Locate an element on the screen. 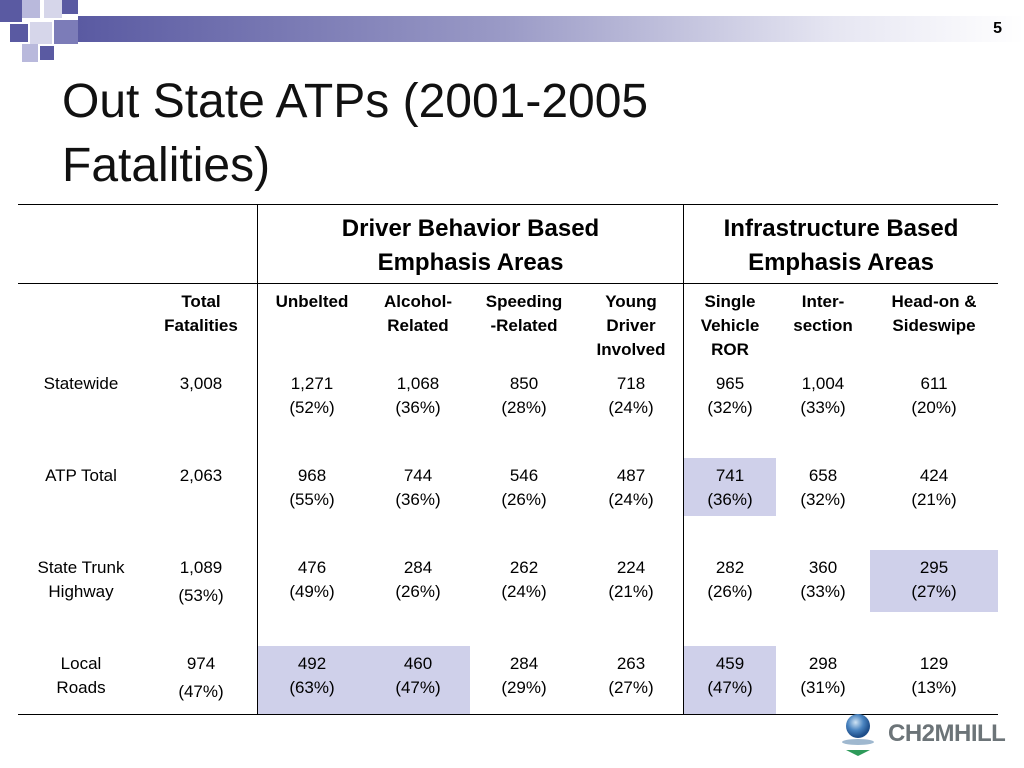 Image resolution: width=1024 pixels, height=768 pixels. highlight-local-alcohol is located at coordinates (418, 680).